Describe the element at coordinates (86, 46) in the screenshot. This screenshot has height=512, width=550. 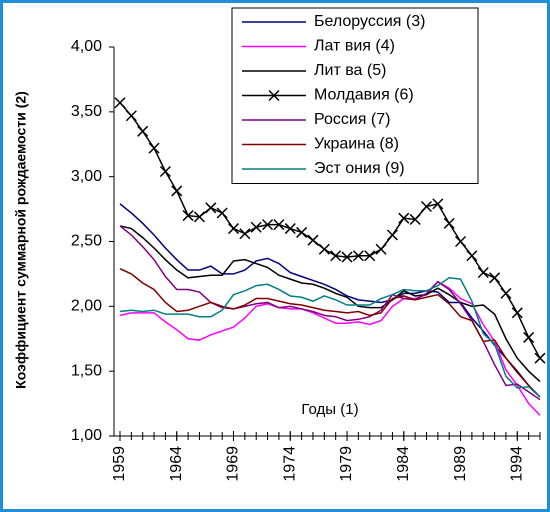
I see `y-tick-label: 4,00` at that location.